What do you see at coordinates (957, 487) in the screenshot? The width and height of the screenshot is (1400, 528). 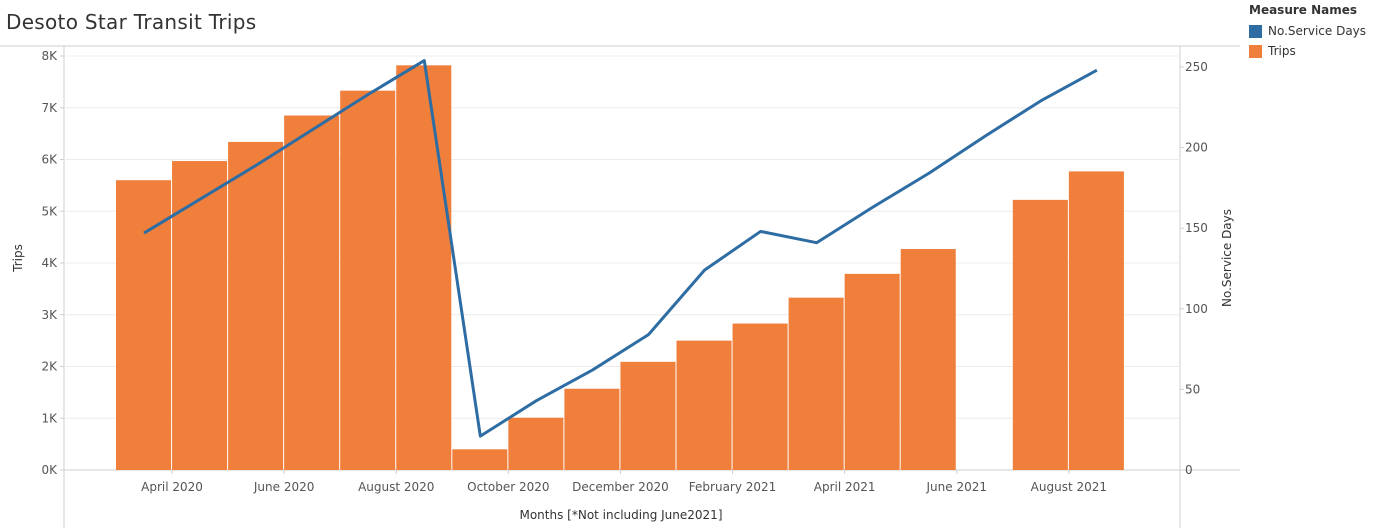 I see `x-tick-label: June 2021` at bounding box center [957, 487].